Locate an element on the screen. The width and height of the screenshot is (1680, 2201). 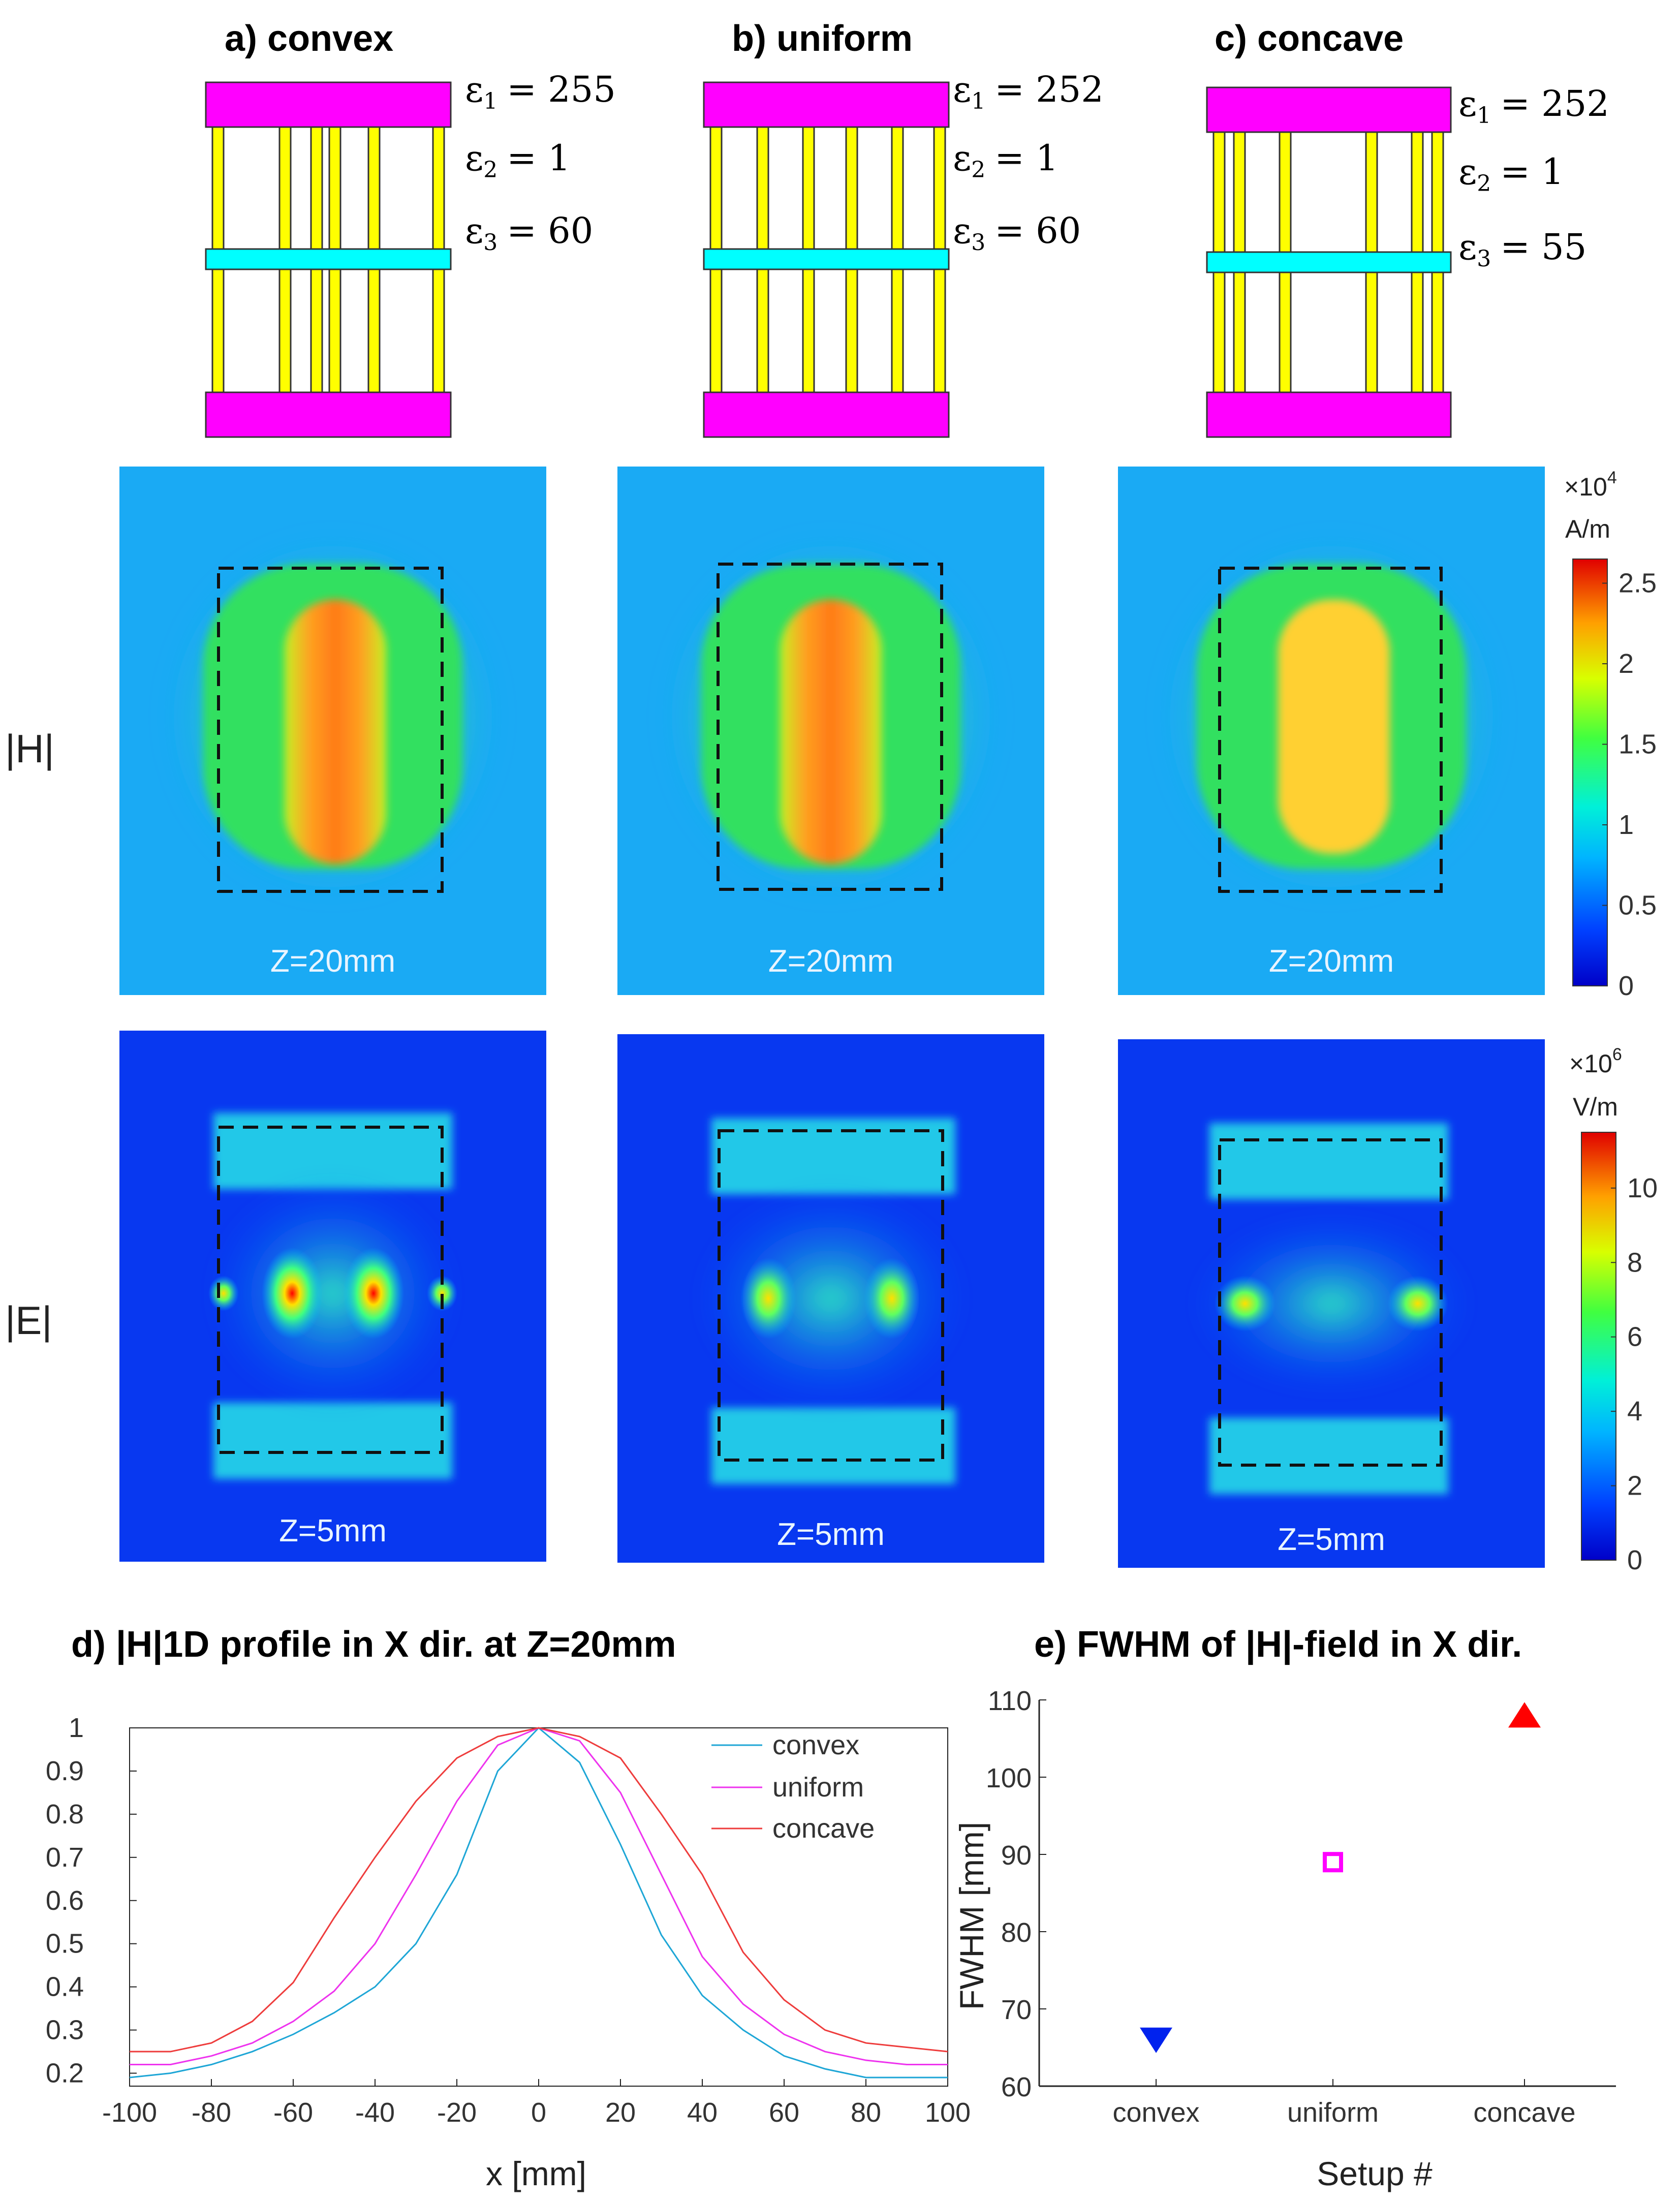
colorbar-tick-label: 8 is located at coordinates (1634, 1263).